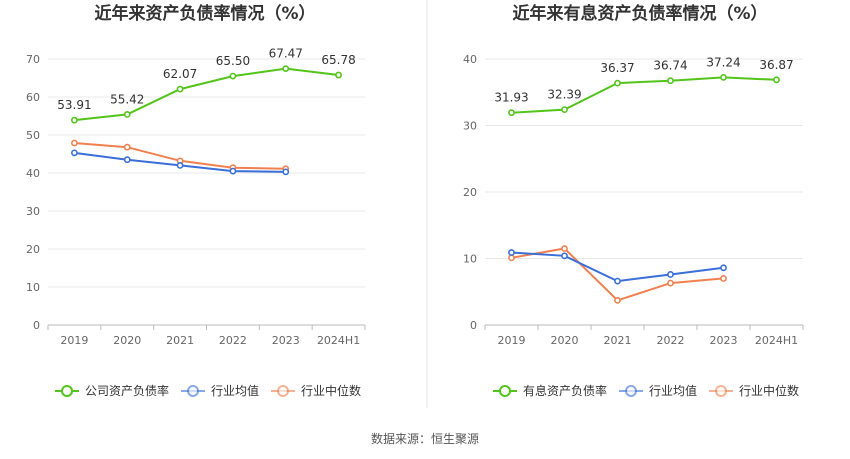  What do you see at coordinates (127, 390) in the screenshot?
I see `legend-label: 公司资产负债率` at bounding box center [127, 390].